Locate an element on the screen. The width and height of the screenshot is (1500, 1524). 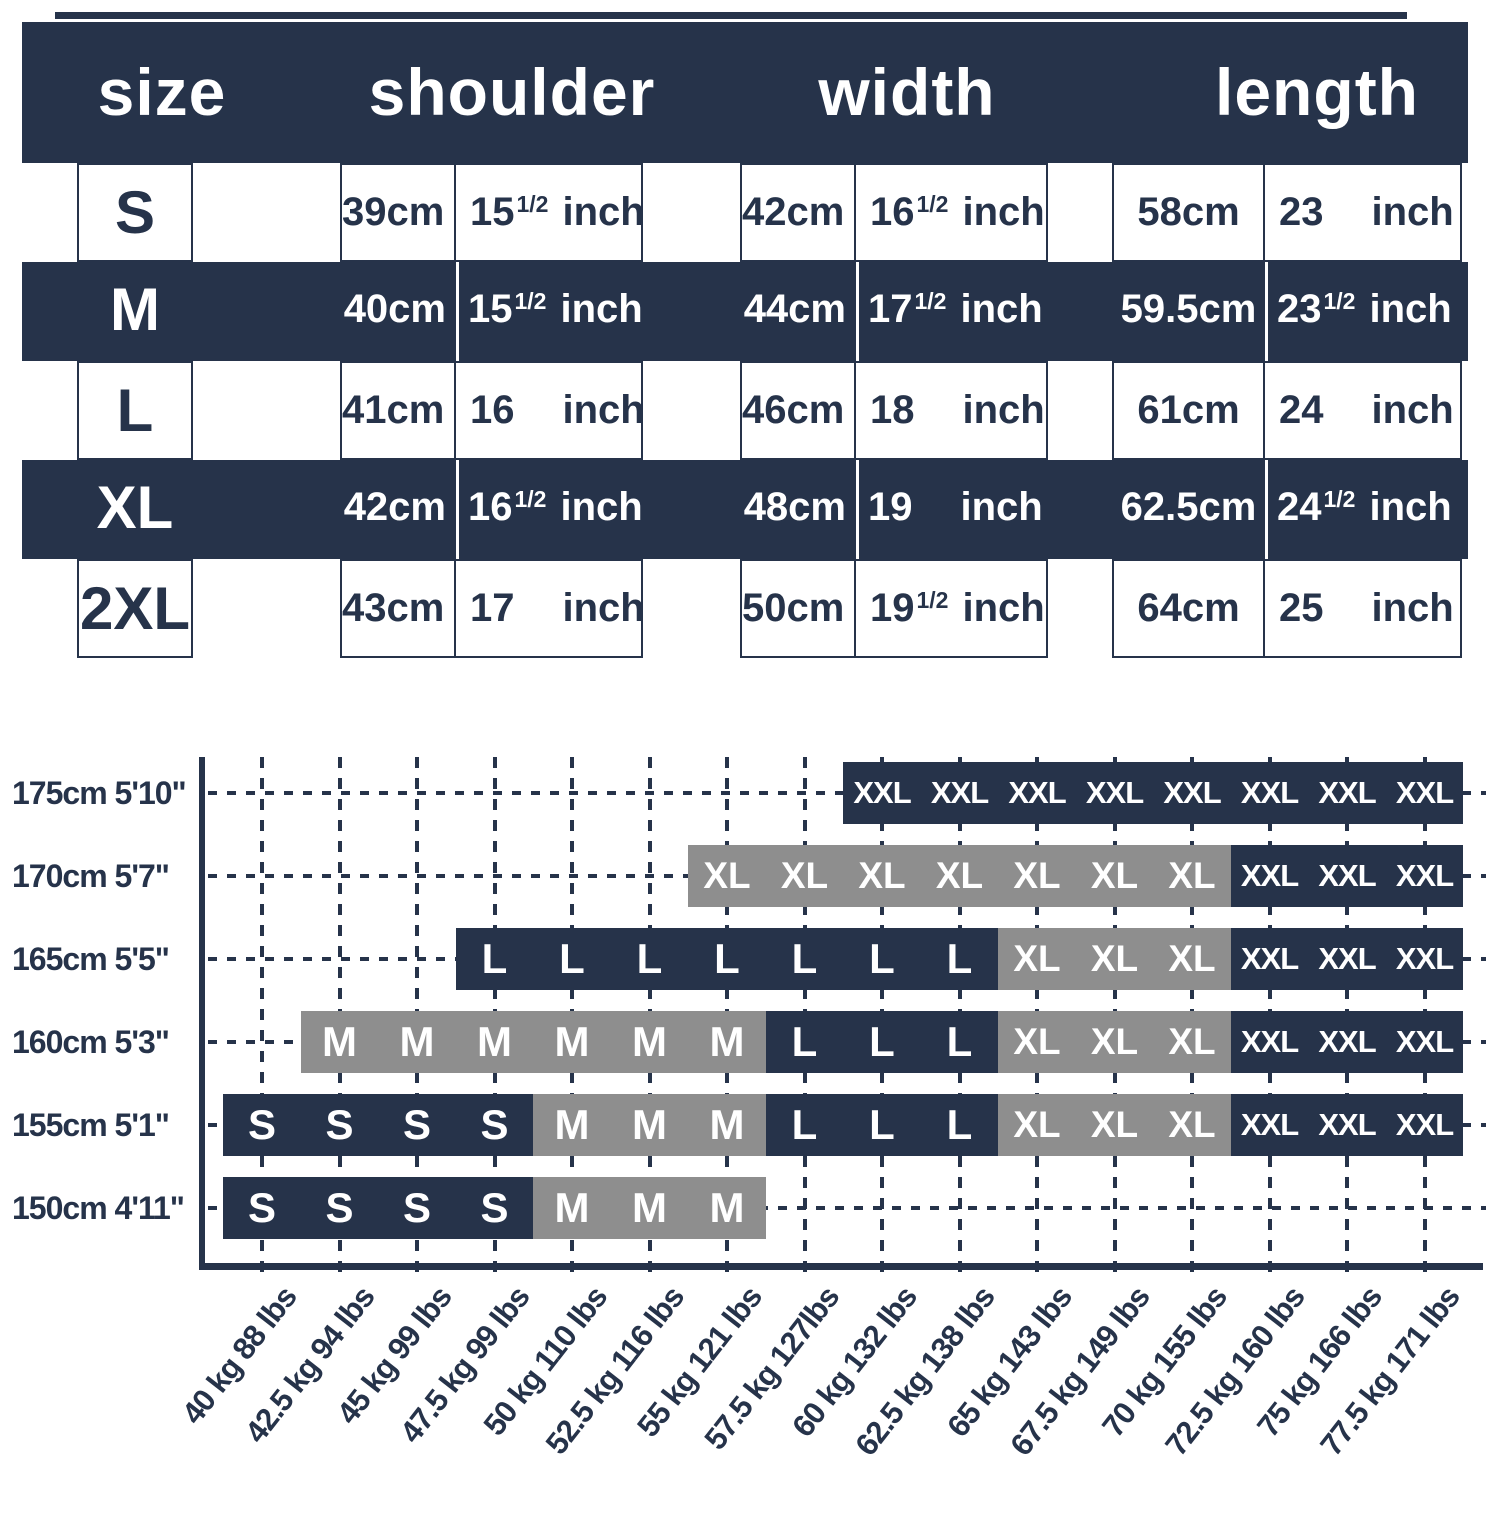
cell-length_cm: 61cm is located at coordinates (1188, 410).